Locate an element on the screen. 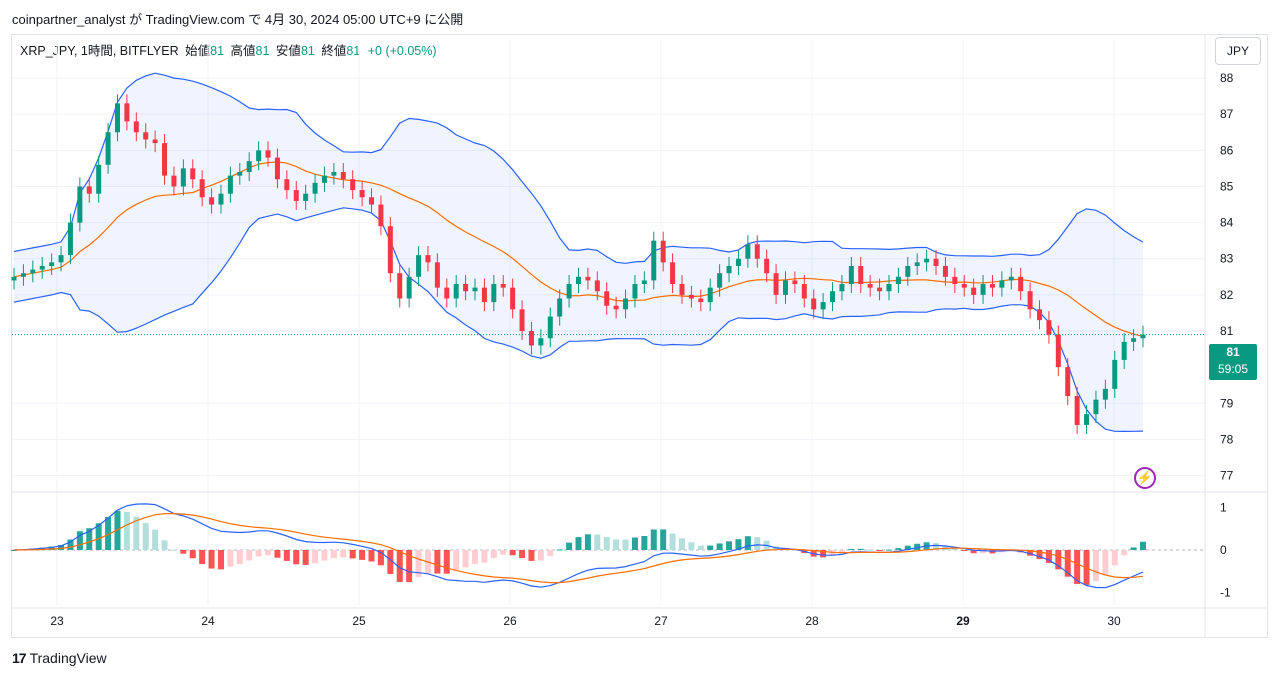  time-tick-label: 27 is located at coordinates (661, 621).